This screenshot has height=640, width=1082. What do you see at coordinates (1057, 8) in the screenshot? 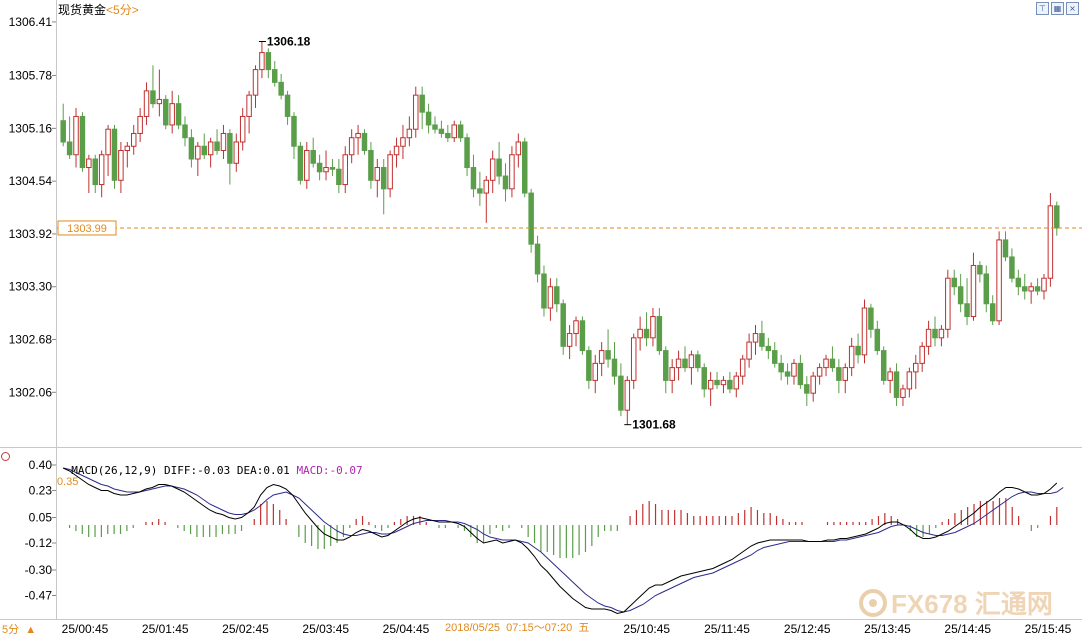
I see `chart-type-icon: ▦` at bounding box center [1057, 8].